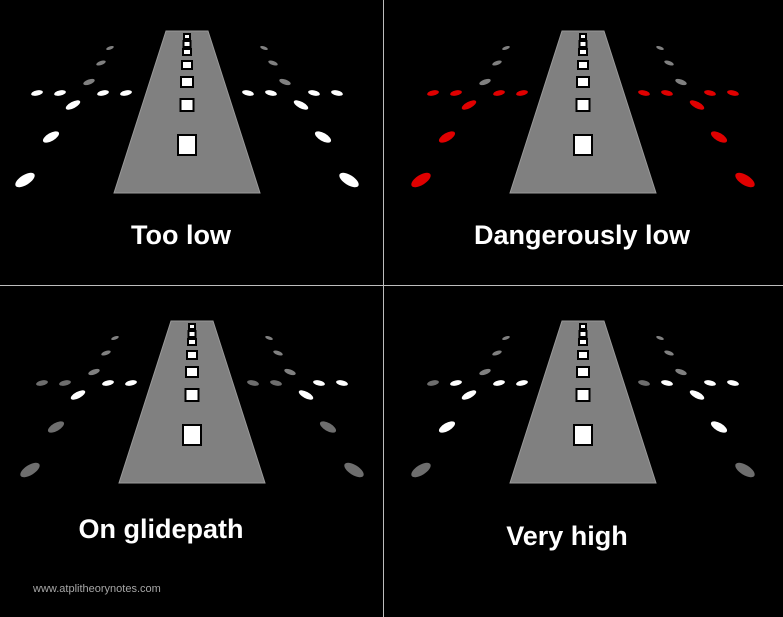 Image resolution: width=783 pixels, height=617 pixels. I want to click on panel-caption: Too low, so click(181, 235).